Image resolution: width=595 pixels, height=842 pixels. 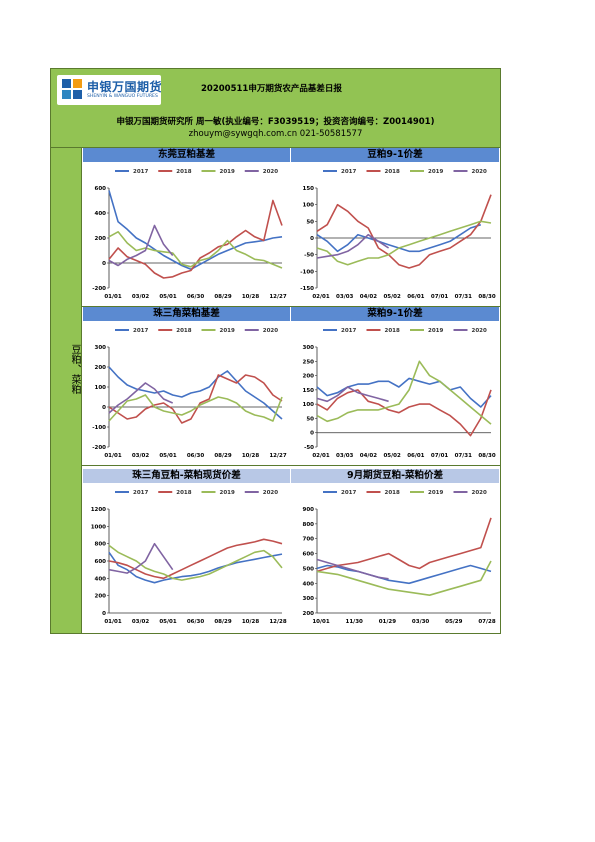 I want to click on y-tick-label: 250, so click(x=309, y=362).